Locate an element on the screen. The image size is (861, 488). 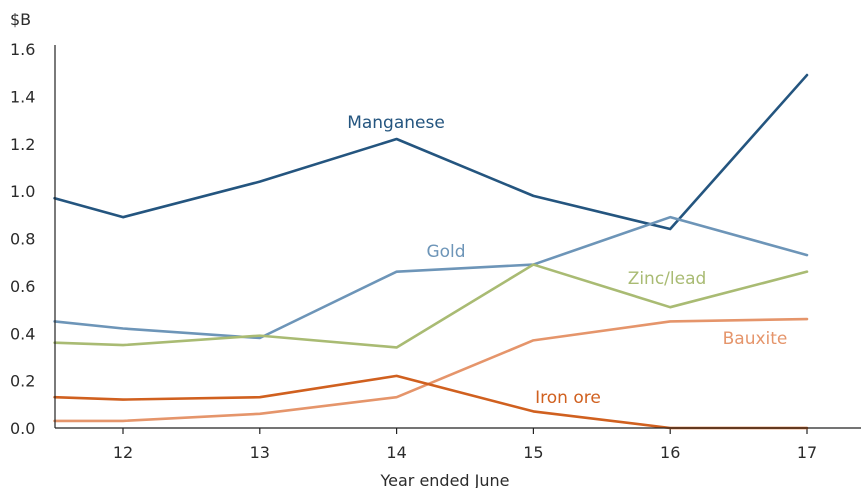
y-axis-ticks: 0.0 0.2 0.4 0.6 0.8 1.0 1.2 1.4 1.6 is located at coordinates (22, 239).